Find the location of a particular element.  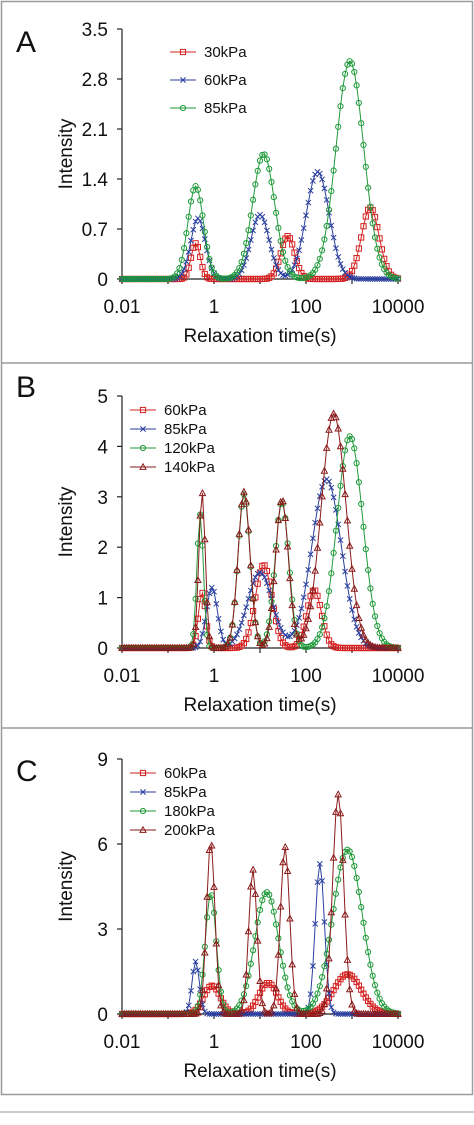

x-tick-label: 100 is located at coordinates (306, 676).